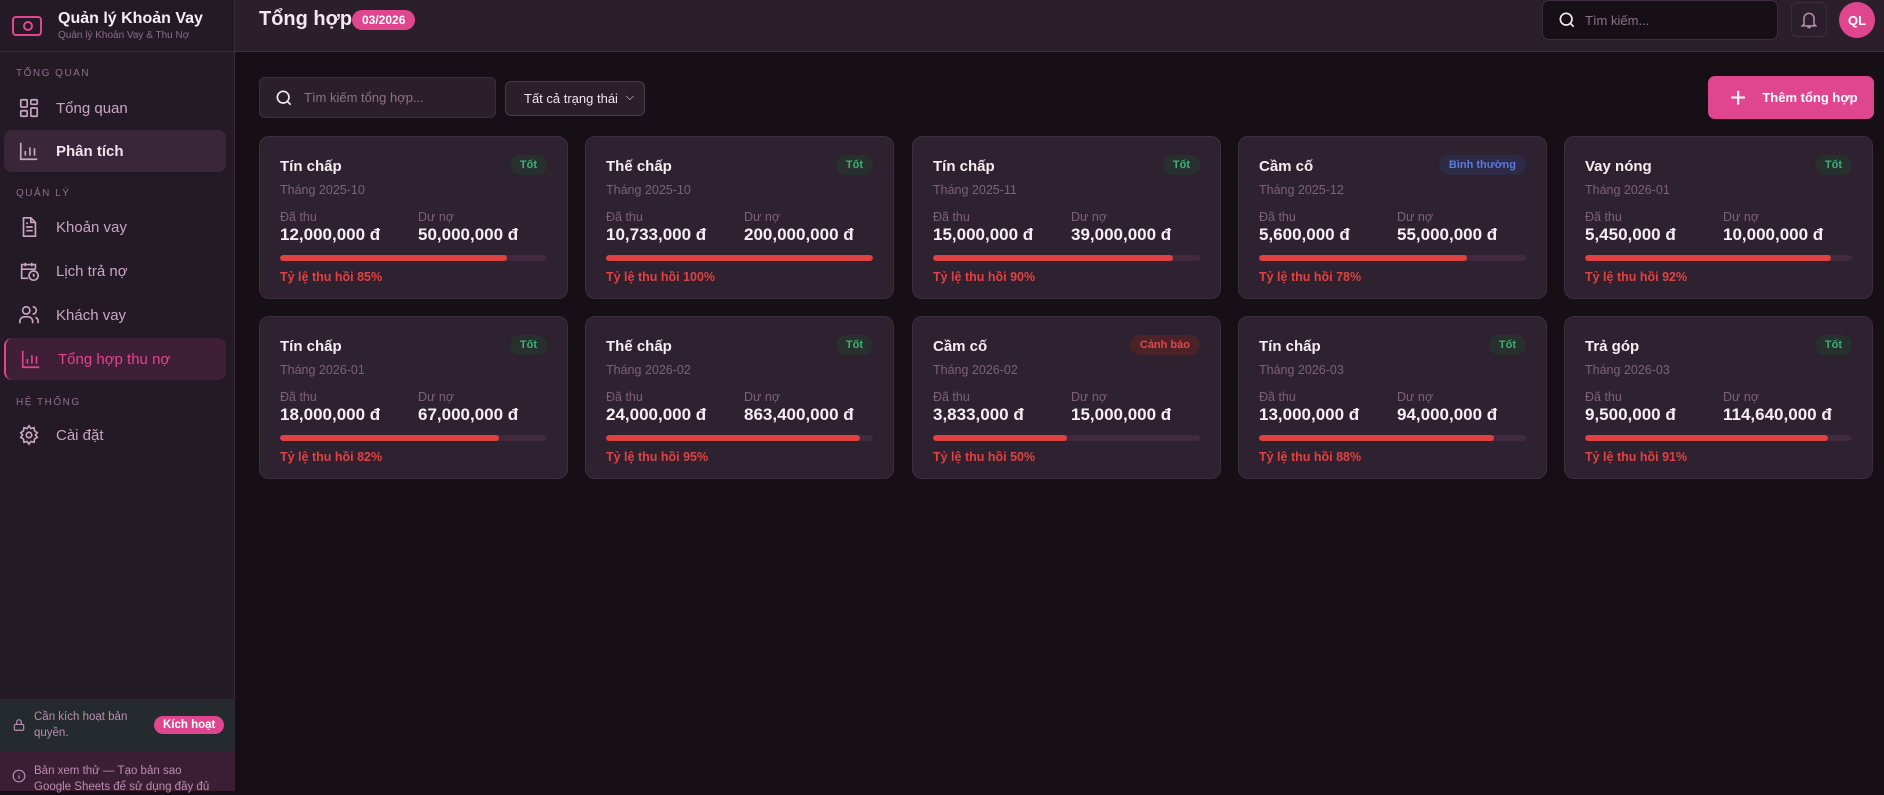 Image resolution: width=1884 pixels, height=795 pixels. Describe the element at coordinates (1310, 277) in the screenshot. I see `recovery-rate: Tỷ lệ thu hồi 78%` at that location.